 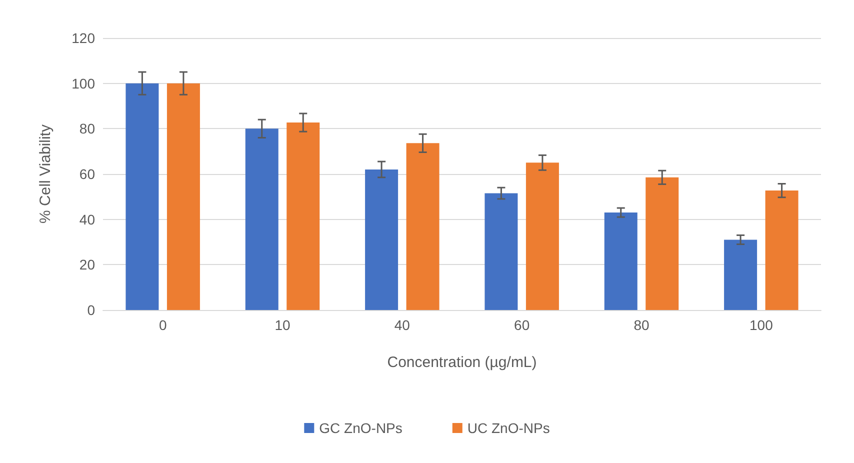 I want to click on y-tick-label: 20, so click(x=87, y=264).